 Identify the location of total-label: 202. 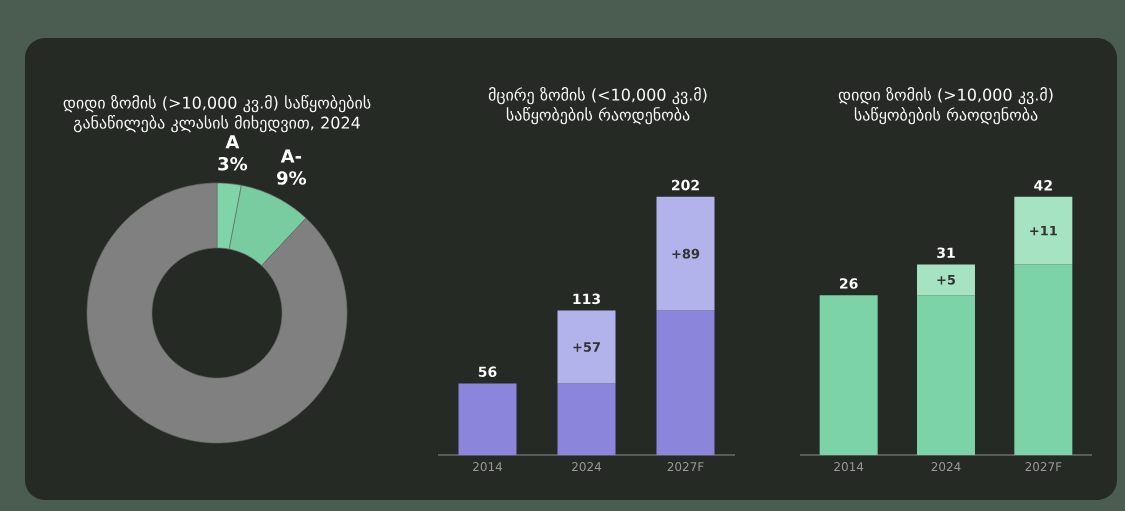
(685, 185).